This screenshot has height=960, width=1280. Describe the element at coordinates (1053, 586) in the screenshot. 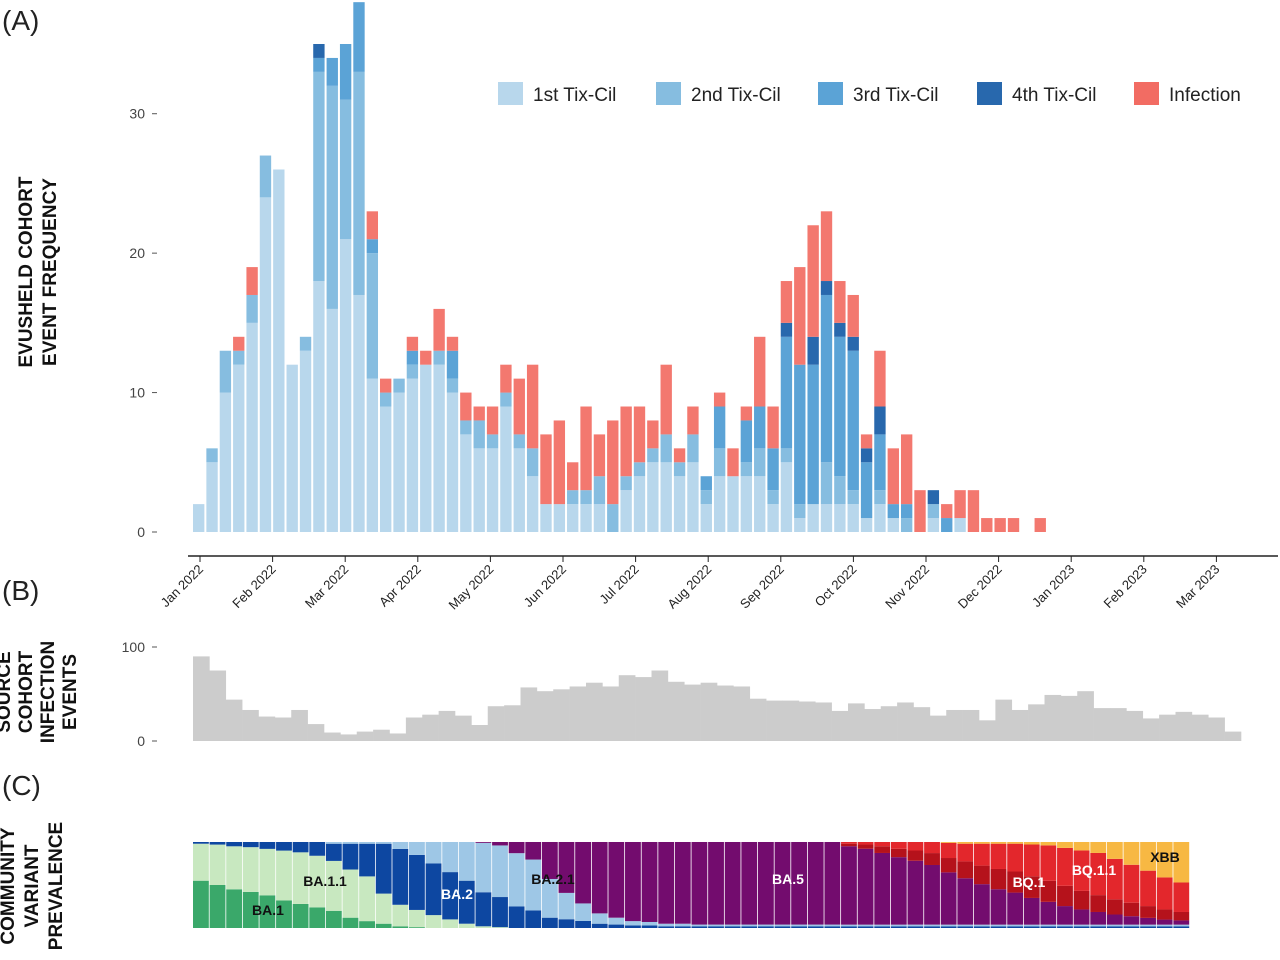

I see `x-tick-label-a-12: Jan 2023` at that location.